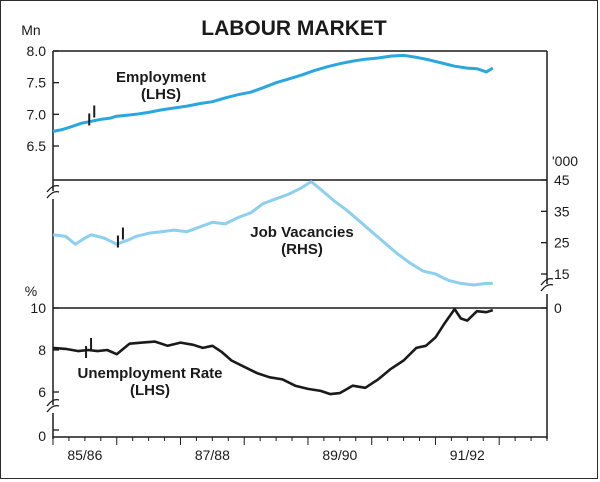 The image size is (600, 482). Describe the element at coordinates (37, 83) in the screenshot. I see `y-tick-label: 7.5` at that location.